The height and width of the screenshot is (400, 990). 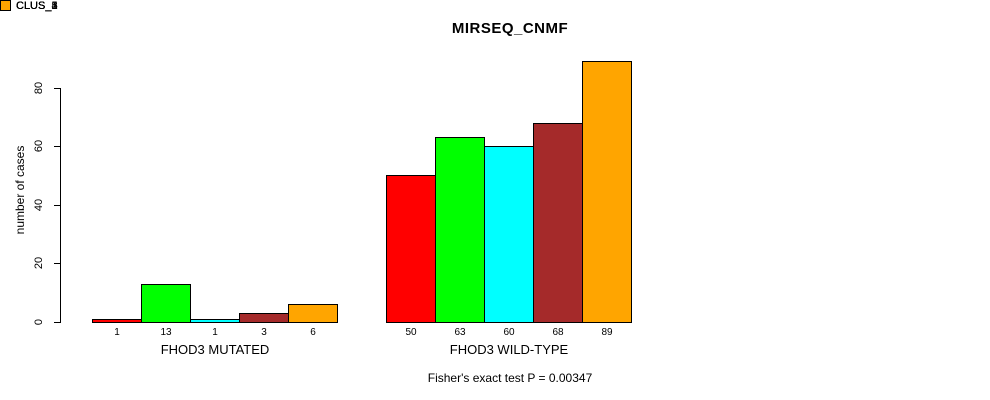 I want to click on legend-label-clus-3: CLUS_3, so click(x=37, y=6).